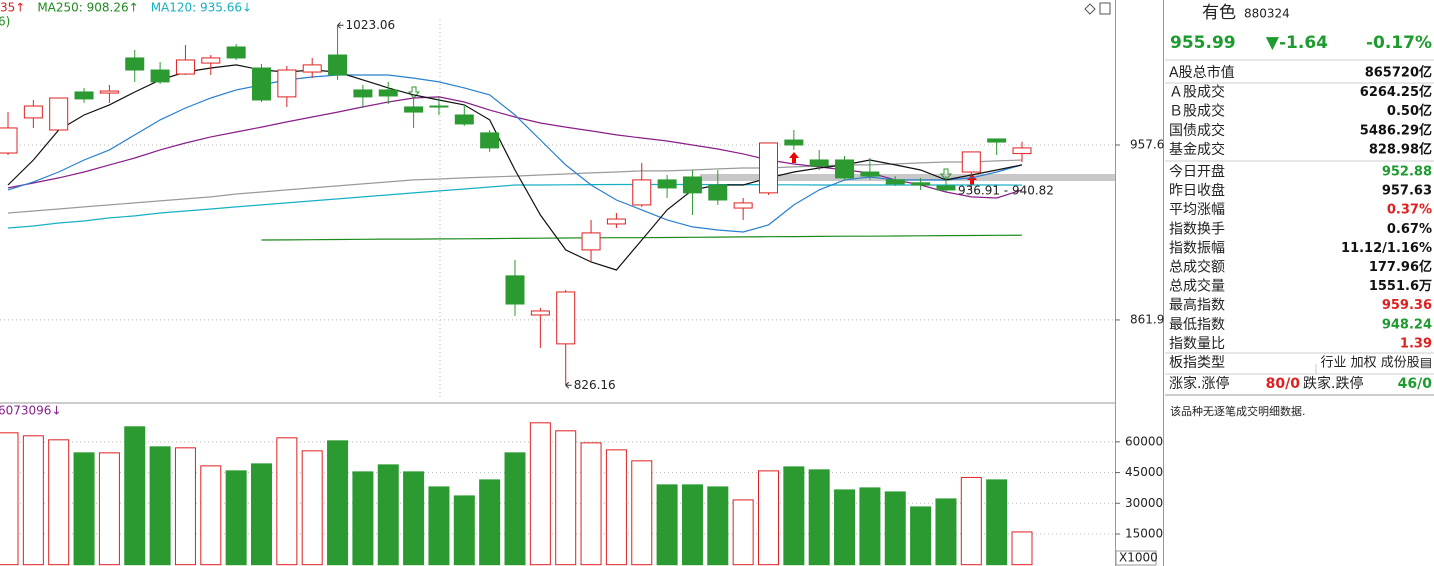  Describe the element at coordinates (1203, 43) in the screenshot. I see `price: 955.99` at that location.